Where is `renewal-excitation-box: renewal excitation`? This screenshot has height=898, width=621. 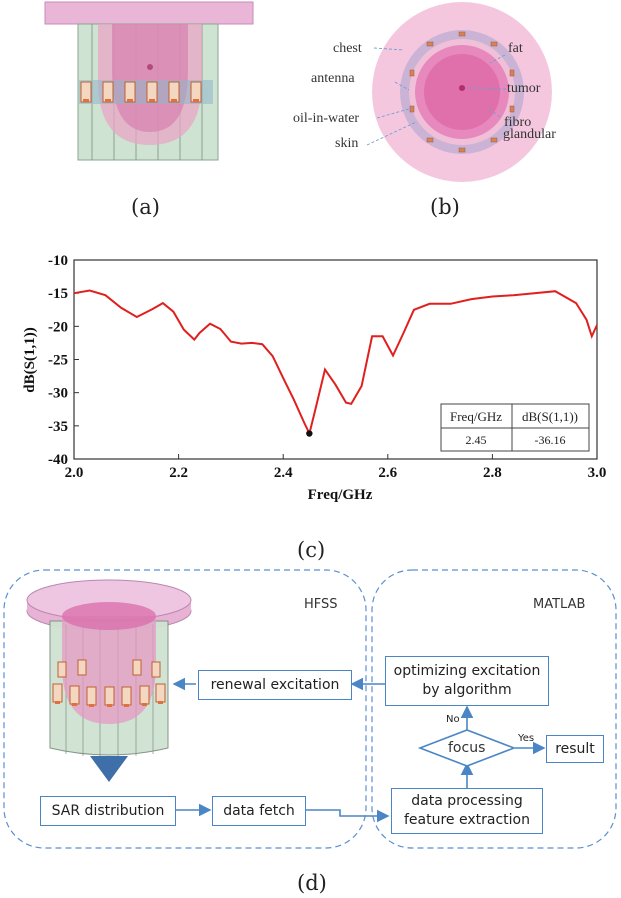 renewal-excitation-box: renewal excitation is located at coordinates (275, 685).